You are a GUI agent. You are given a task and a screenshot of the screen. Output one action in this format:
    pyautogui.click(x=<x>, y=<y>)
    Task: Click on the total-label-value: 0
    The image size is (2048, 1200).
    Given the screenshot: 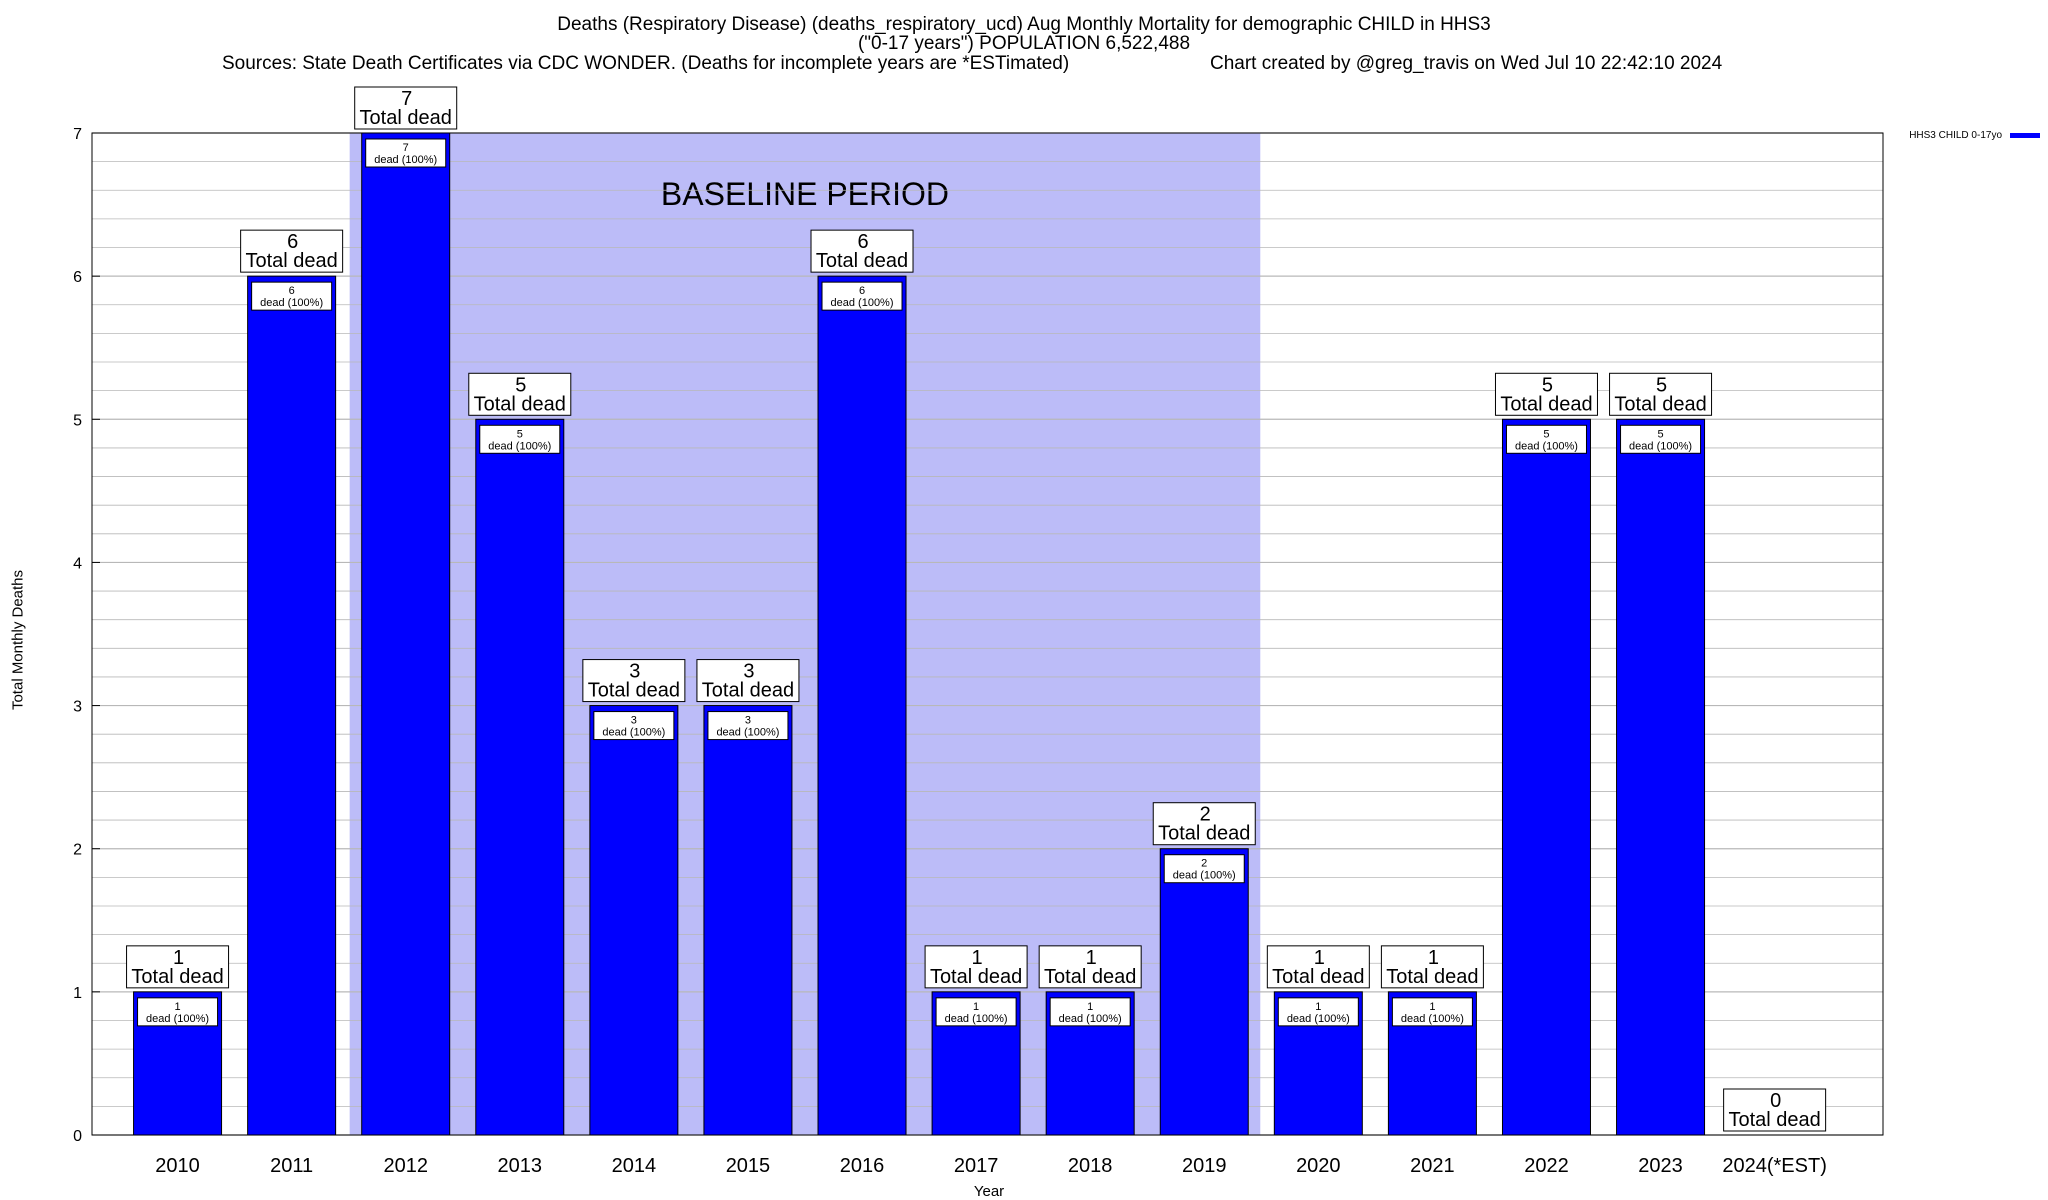 What is the action you would take?
    pyautogui.click(x=1775, y=1101)
    